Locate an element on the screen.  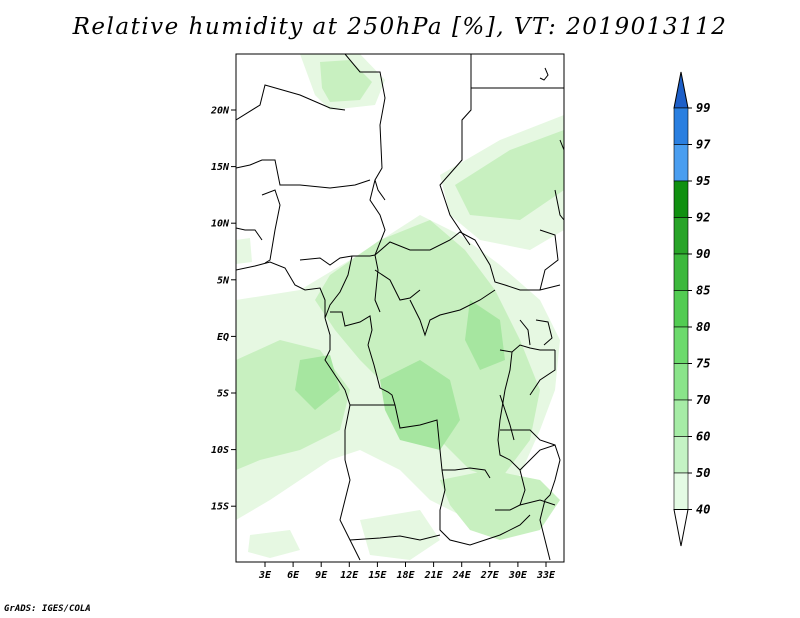
colorbar-label: 92 is located at coordinates (703, 218).